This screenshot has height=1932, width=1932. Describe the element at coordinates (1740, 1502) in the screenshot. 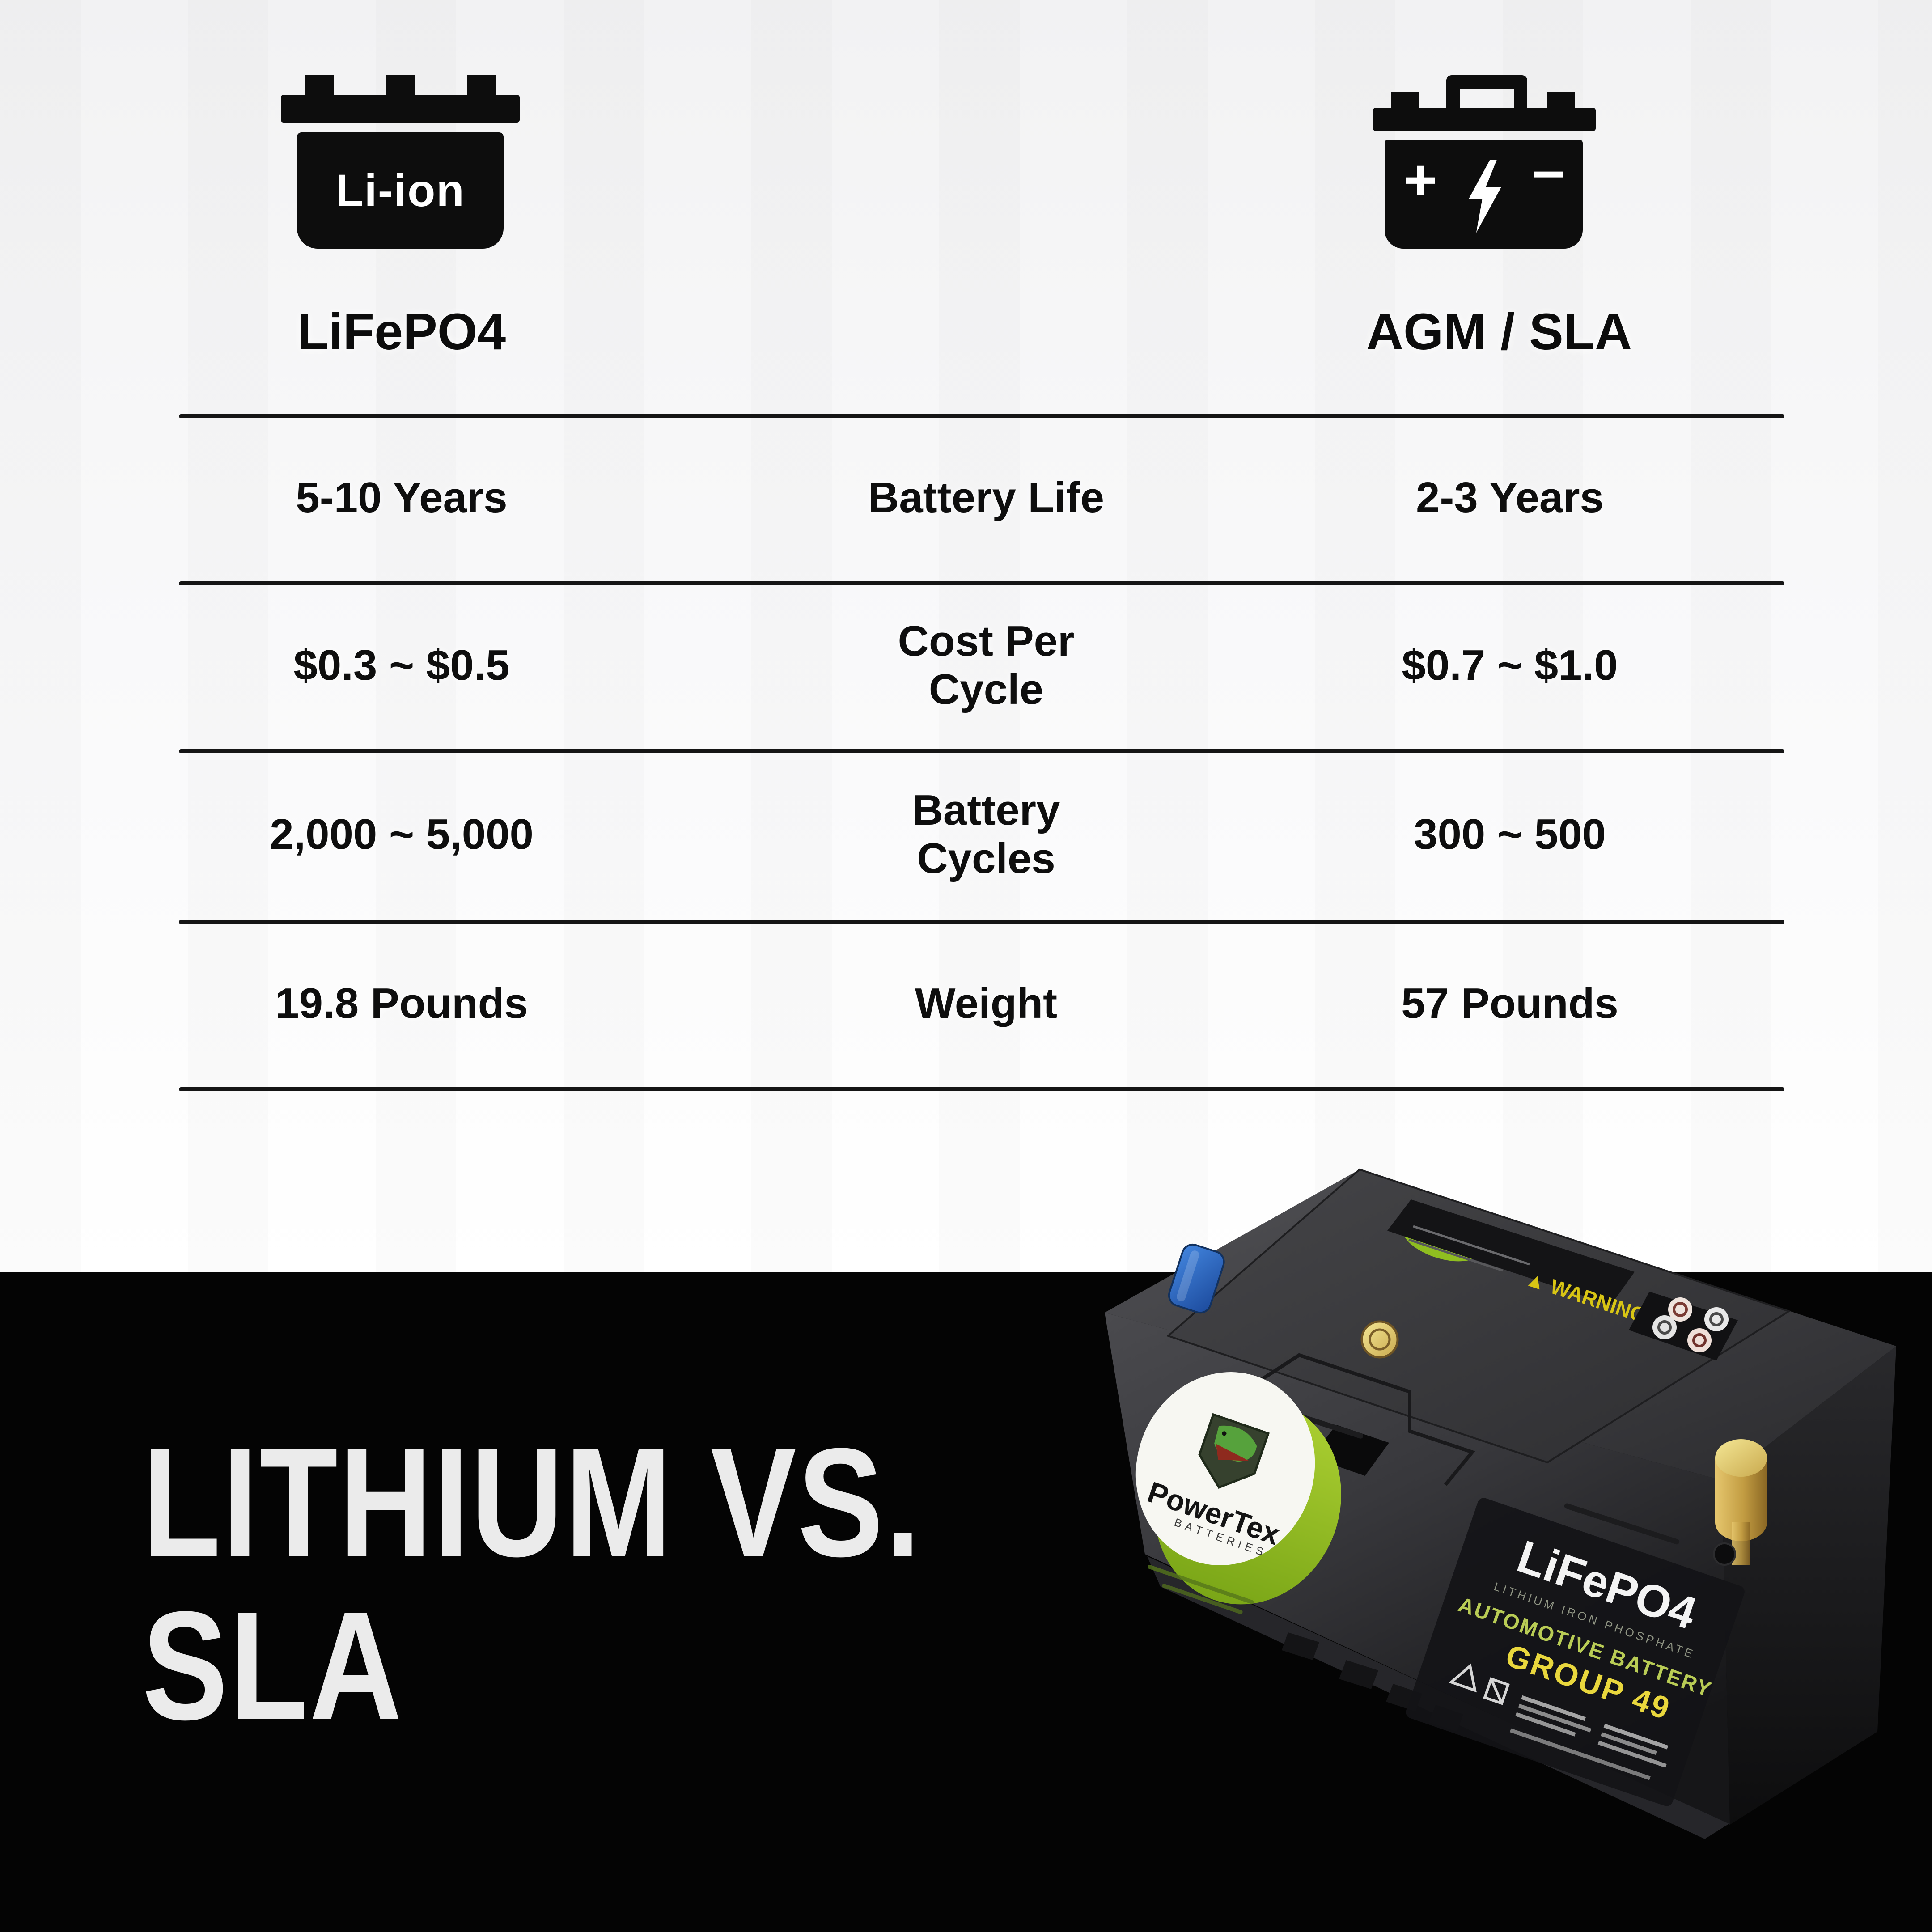

I see `gold-terminal-post` at that location.